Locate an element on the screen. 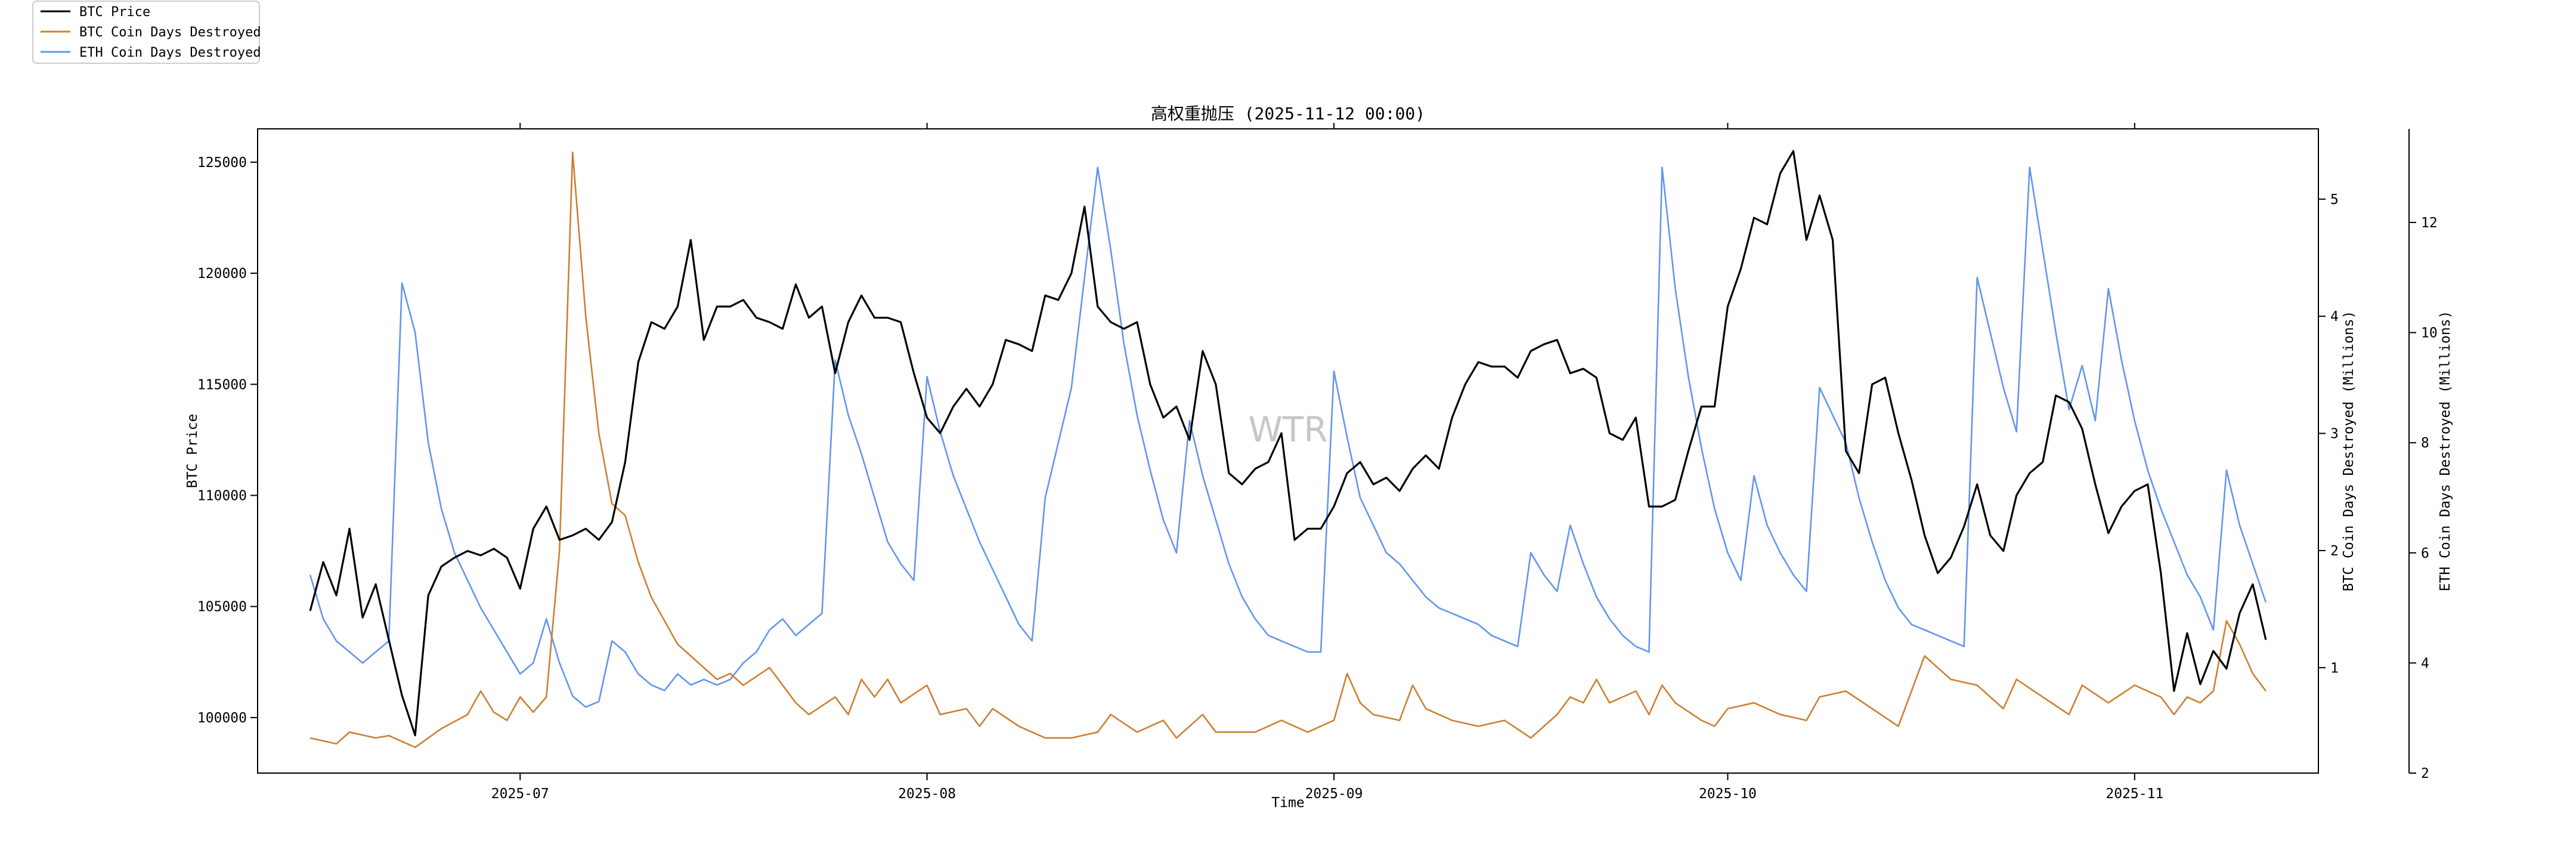  chart-title: 高权重抛压 (2025-11-12 00:00) is located at coordinates (1288, 113).